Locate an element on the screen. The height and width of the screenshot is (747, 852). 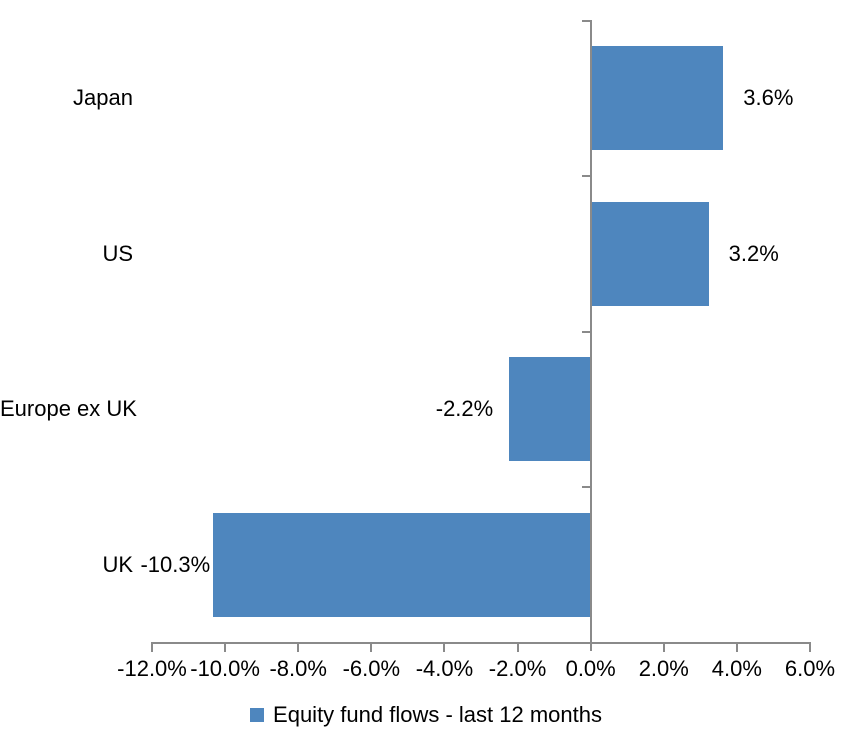
x-axis-tick-label: 0.0% is located at coordinates (590, 668).